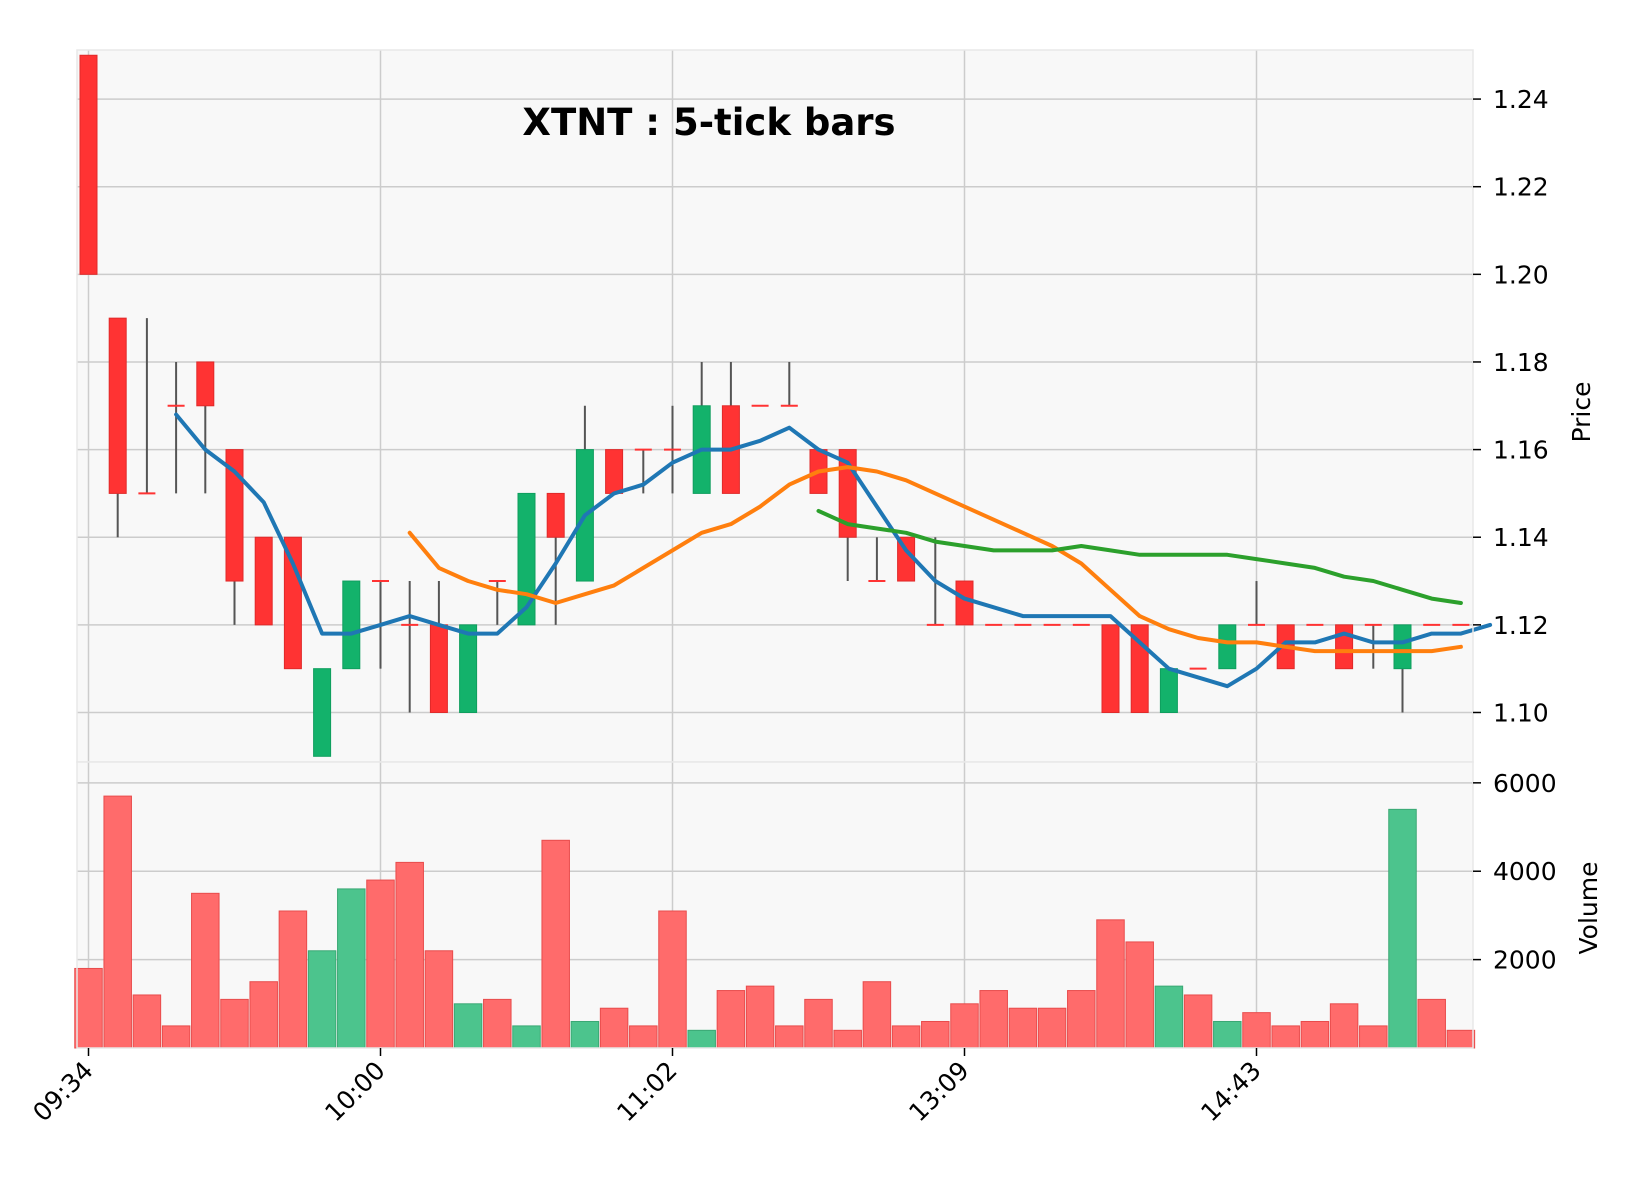 Image resolution: width=1643 pixels, height=1188 pixels. Describe the element at coordinates (1525, 960) in the screenshot. I see `volume-tick-label: 2000` at that location.